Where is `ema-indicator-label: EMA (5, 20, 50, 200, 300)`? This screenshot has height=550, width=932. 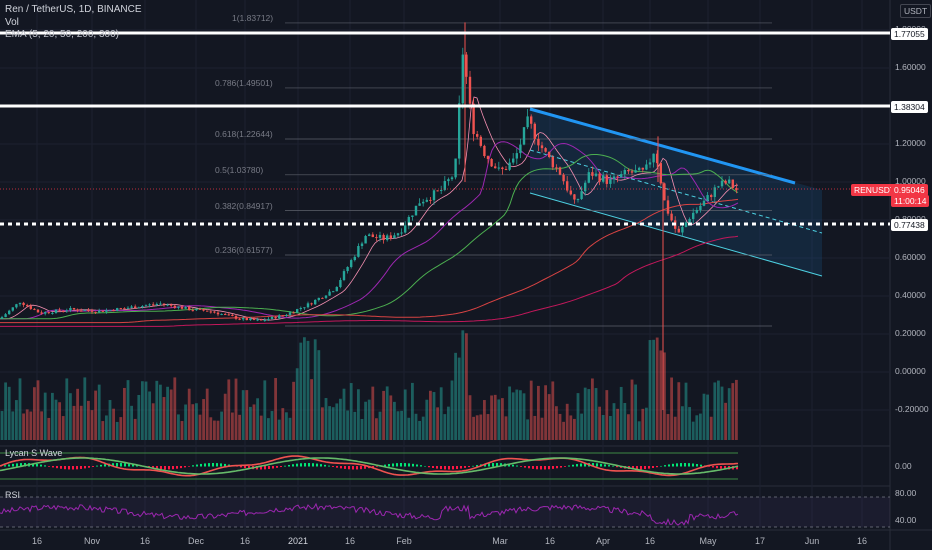 ema-indicator-label: EMA (5, 20, 50, 200, 300) is located at coordinates (62, 34).